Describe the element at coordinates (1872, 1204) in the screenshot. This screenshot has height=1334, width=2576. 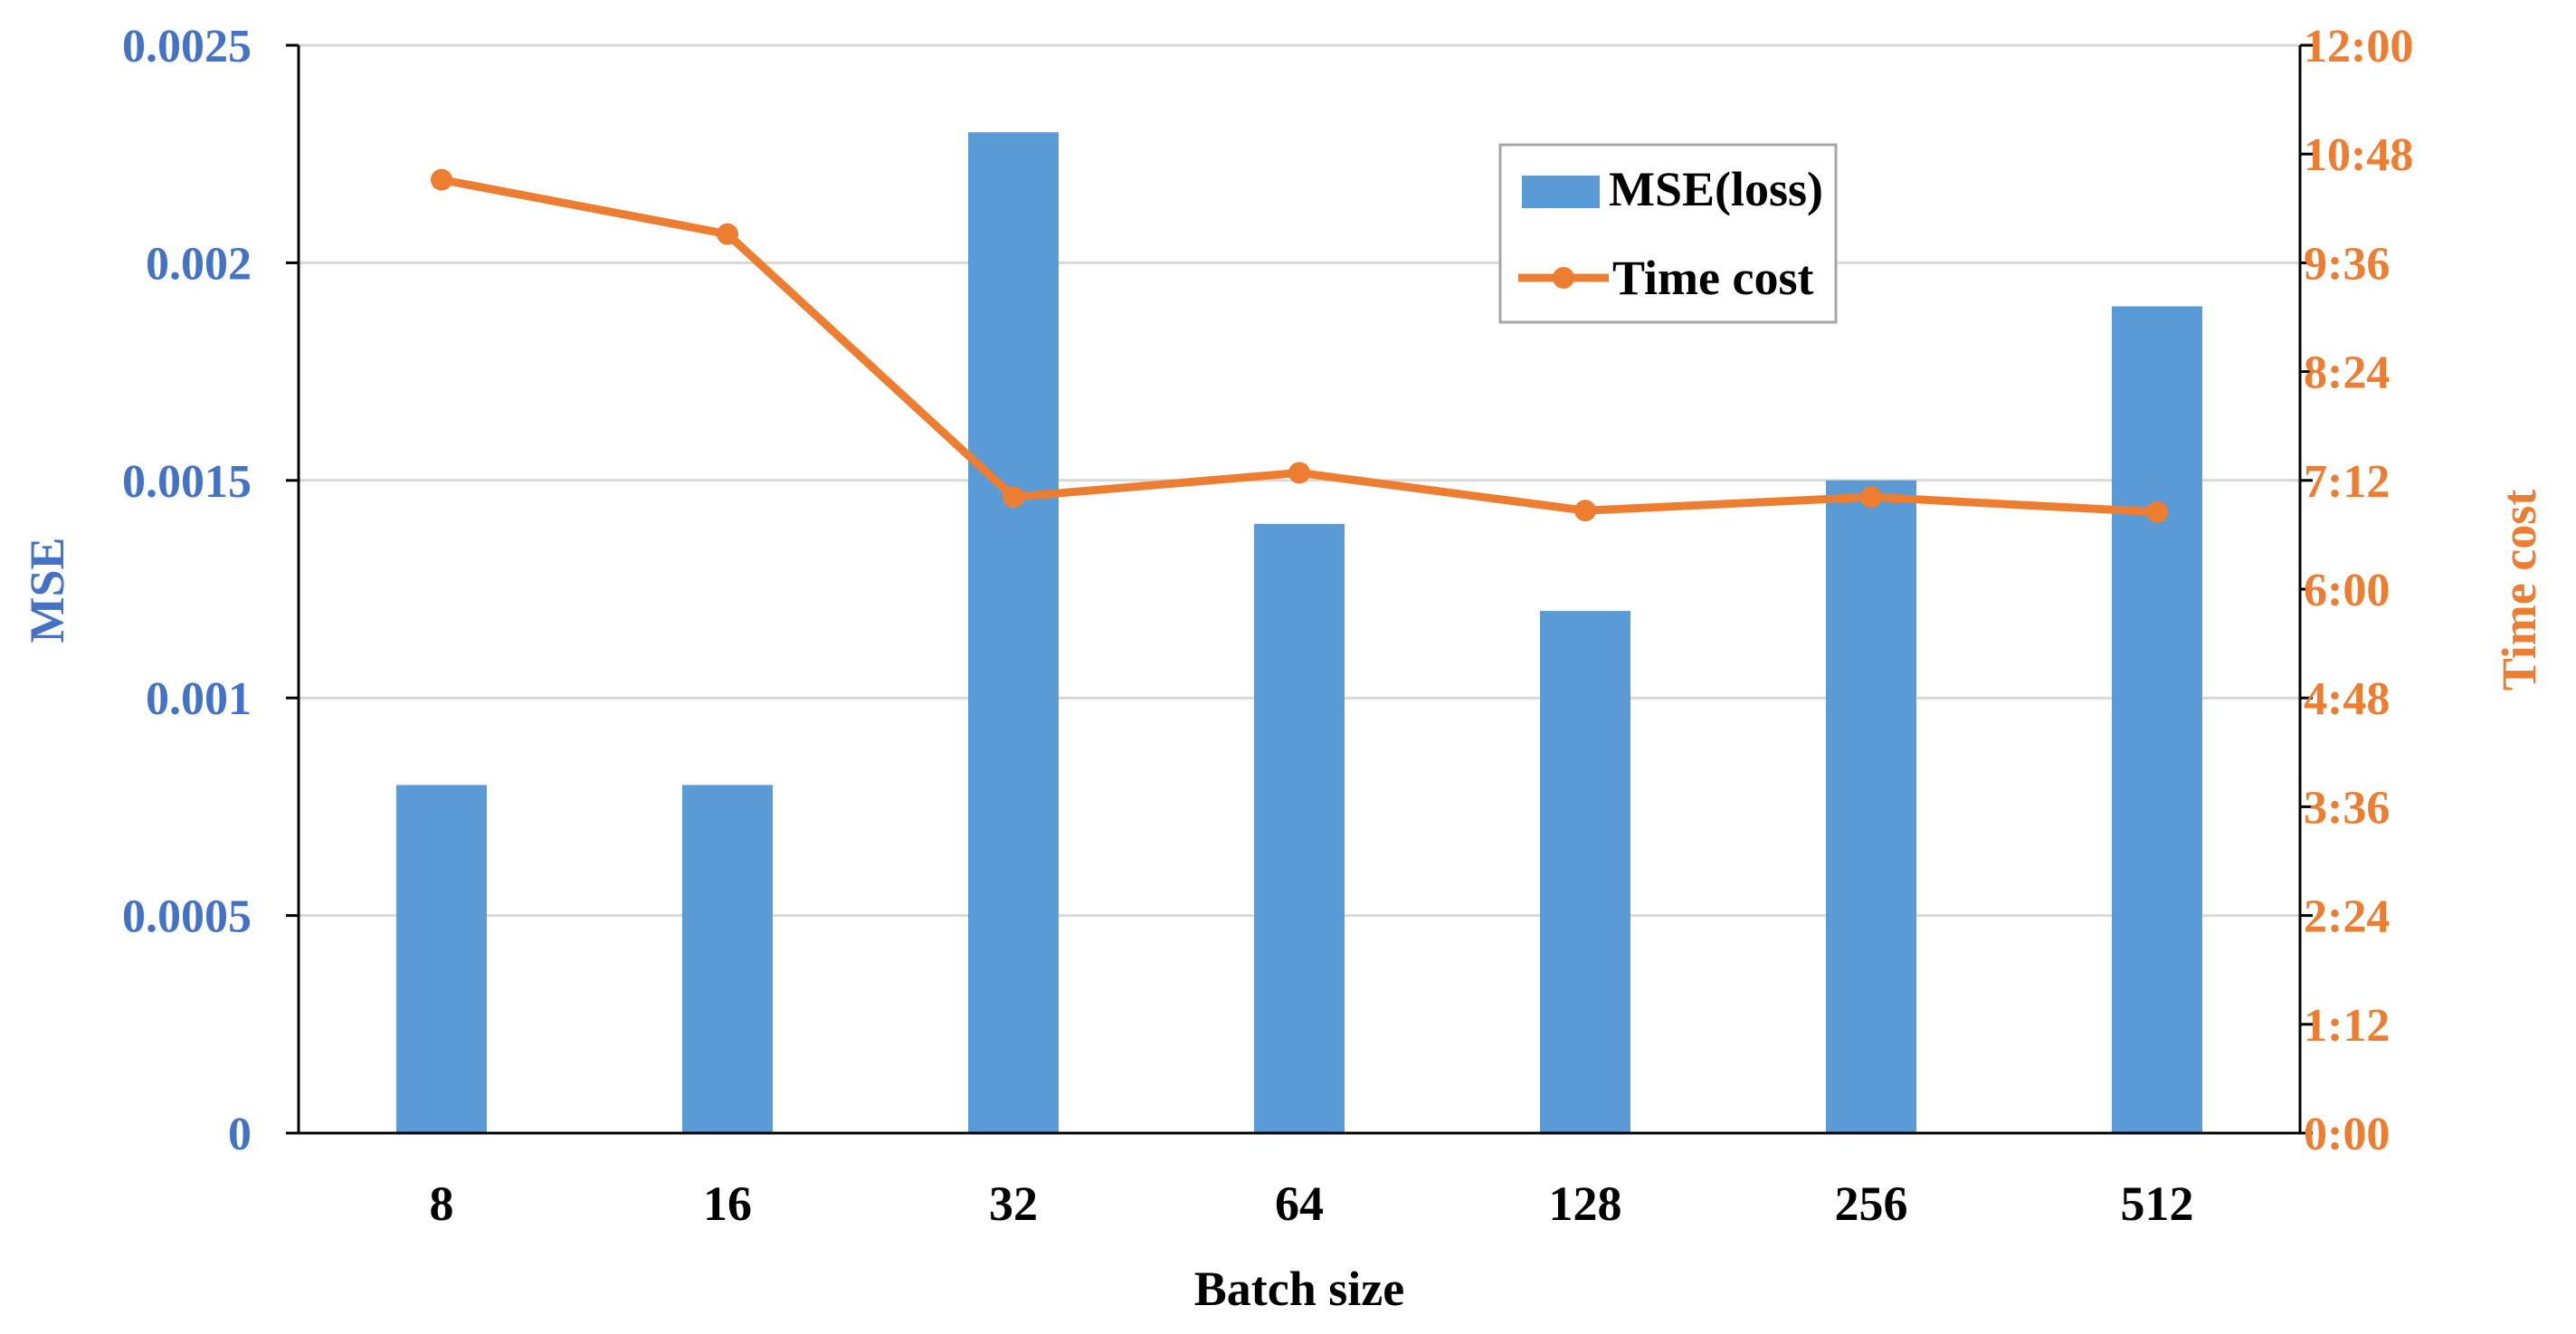
I see `x-tick-label-256: 256` at that location.